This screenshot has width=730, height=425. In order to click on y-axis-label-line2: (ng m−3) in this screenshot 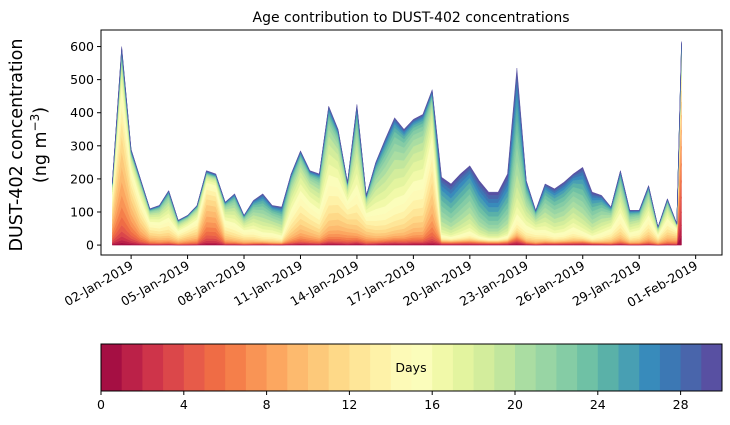, I will do `click(39, 145)`.